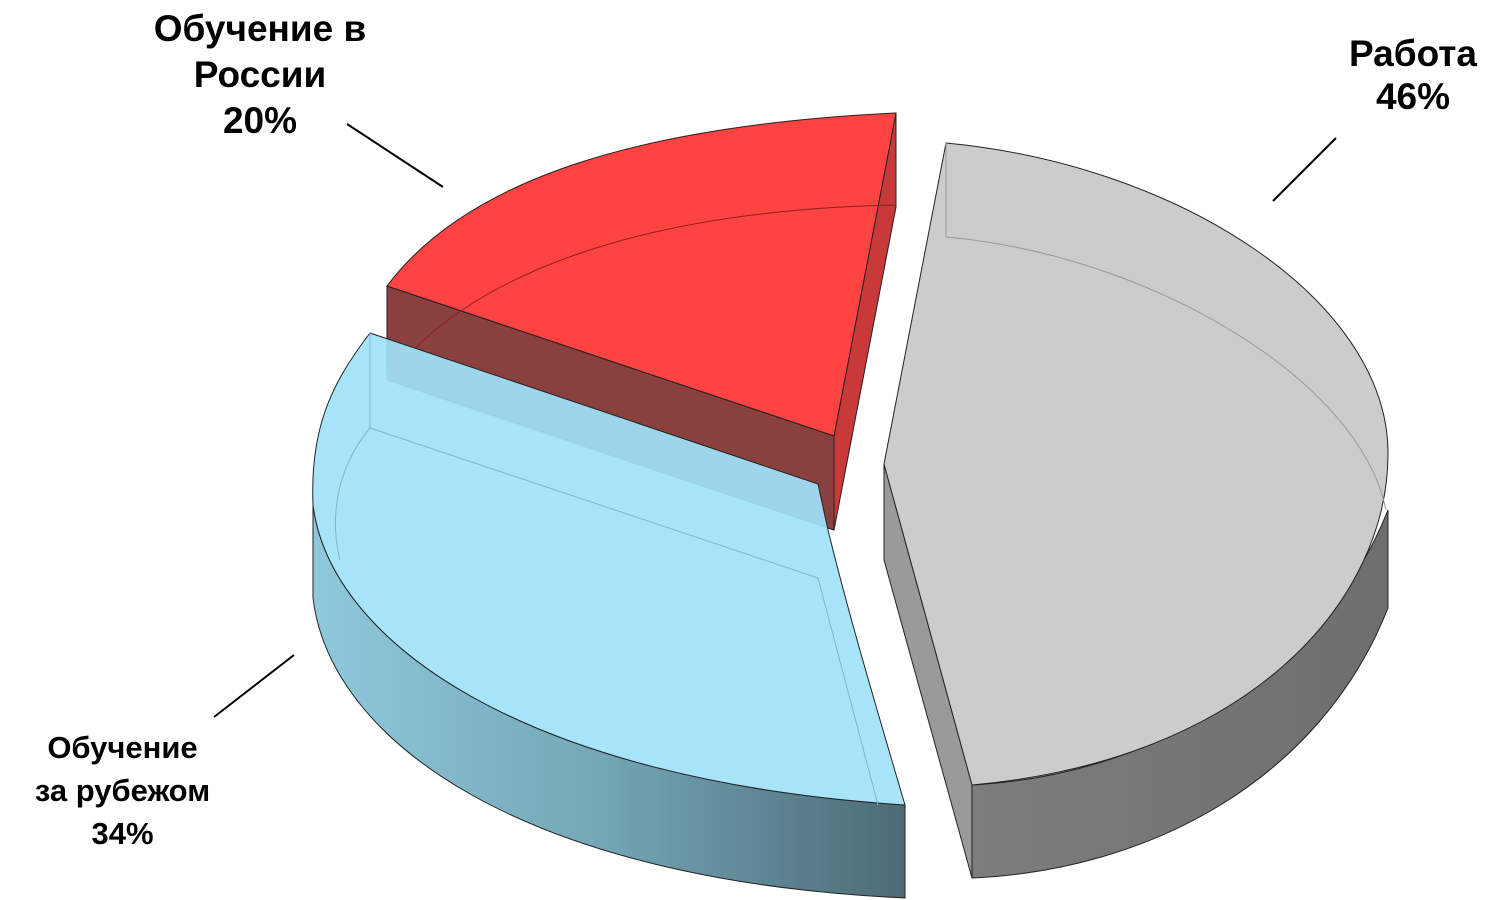 Image resolution: width=1488 pixels, height=900 pixels. What do you see at coordinates (1304, 169) in the screenshot?
I see `leader-line-rabota` at bounding box center [1304, 169].